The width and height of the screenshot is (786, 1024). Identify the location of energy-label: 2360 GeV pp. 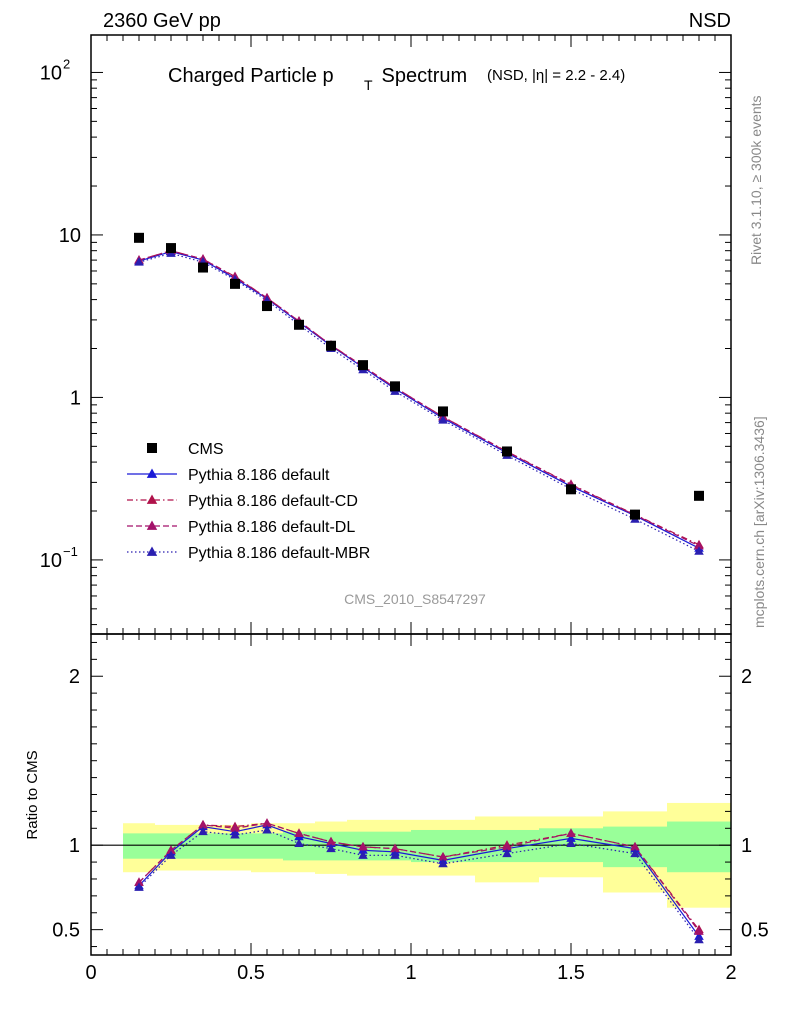
(162, 21).